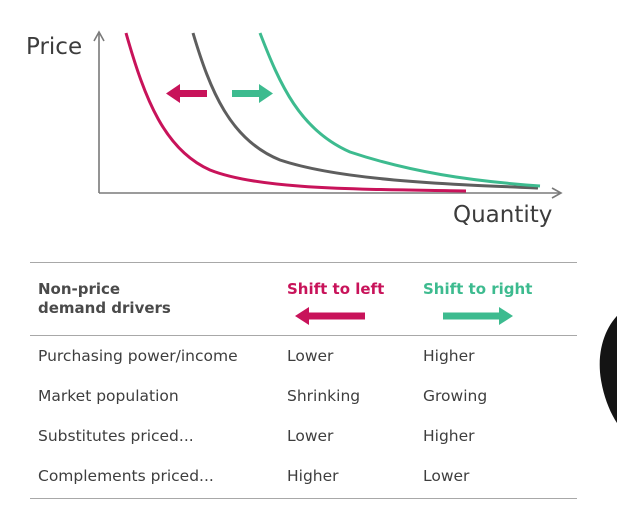 The image size is (617, 505). I want to click on right-arrow-icon, so click(478, 316).